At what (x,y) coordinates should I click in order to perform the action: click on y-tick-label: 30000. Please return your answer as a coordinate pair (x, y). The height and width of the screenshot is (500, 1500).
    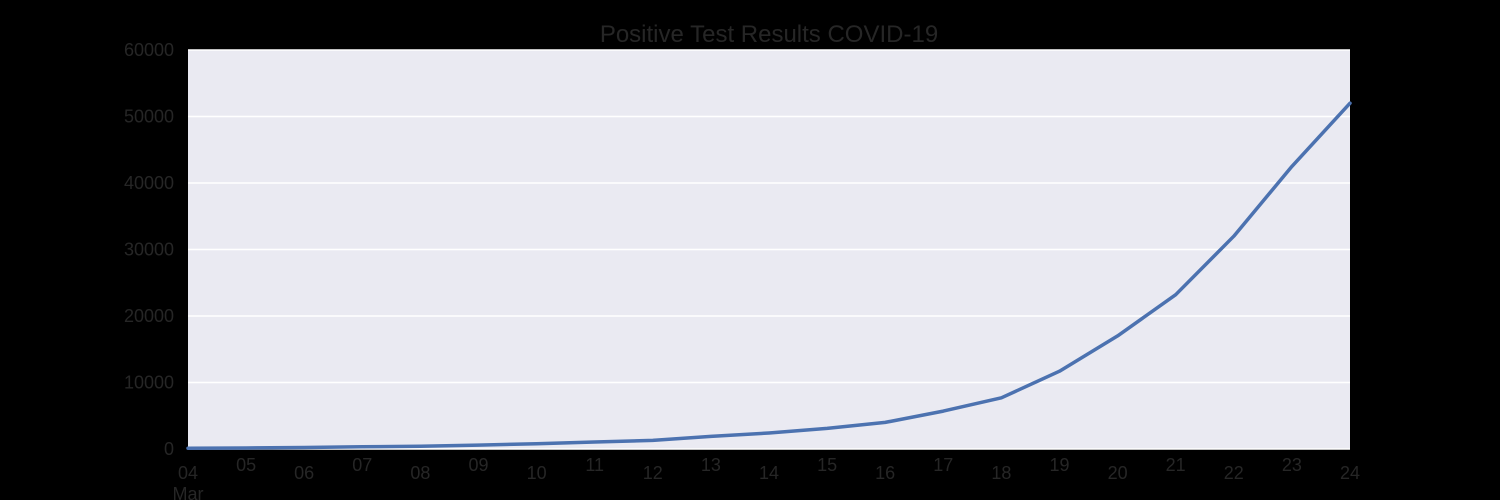
    Looking at the image, I should click on (149, 250).